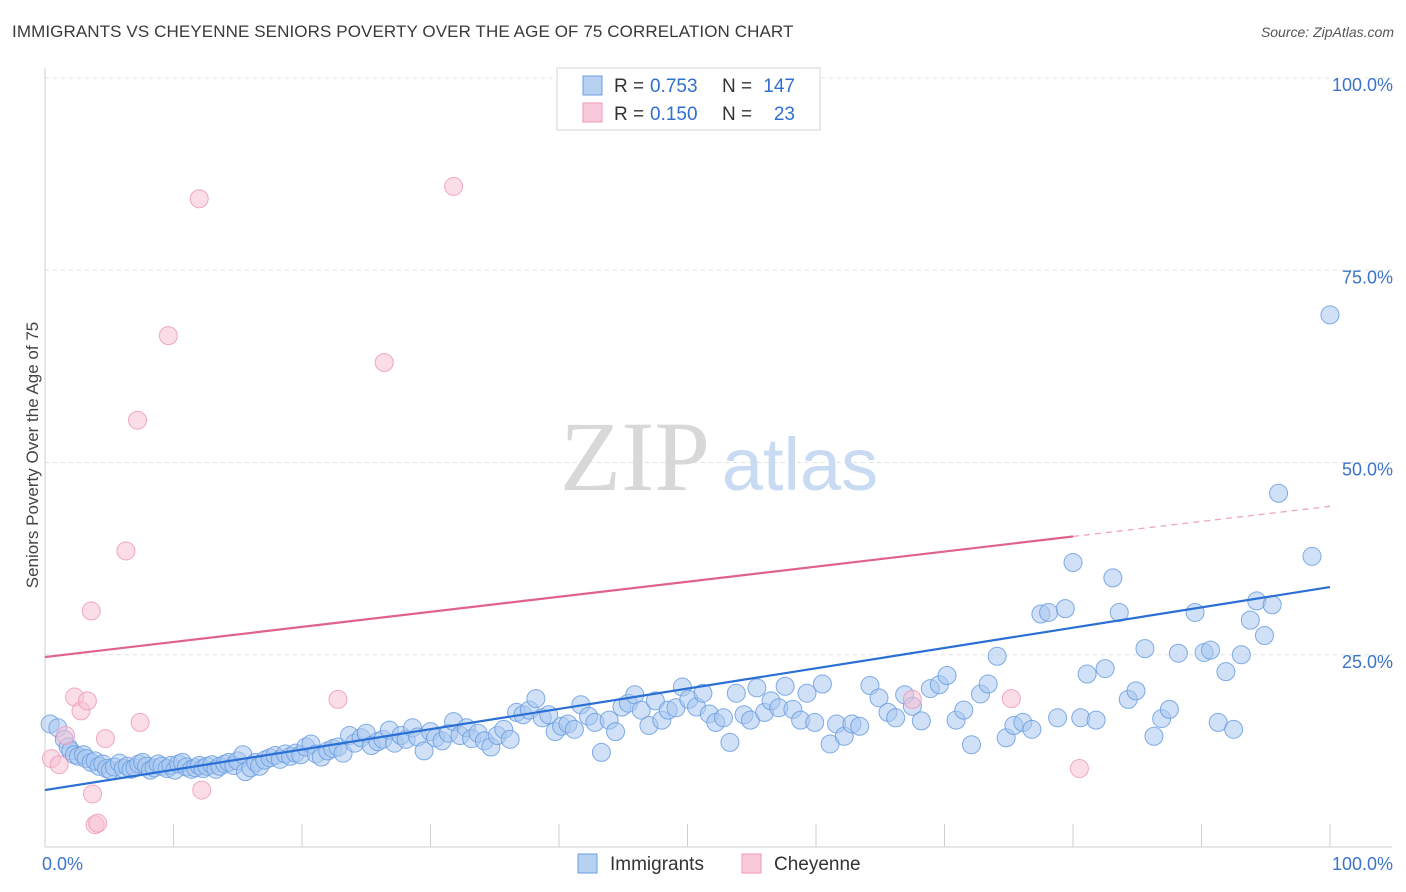 Image resolution: width=1406 pixels, height=892 pixels. Describe the element at coordinates (1327, 32) in the screenshot. I see `source-credit: Source: ZipAtlas.com` at that location.